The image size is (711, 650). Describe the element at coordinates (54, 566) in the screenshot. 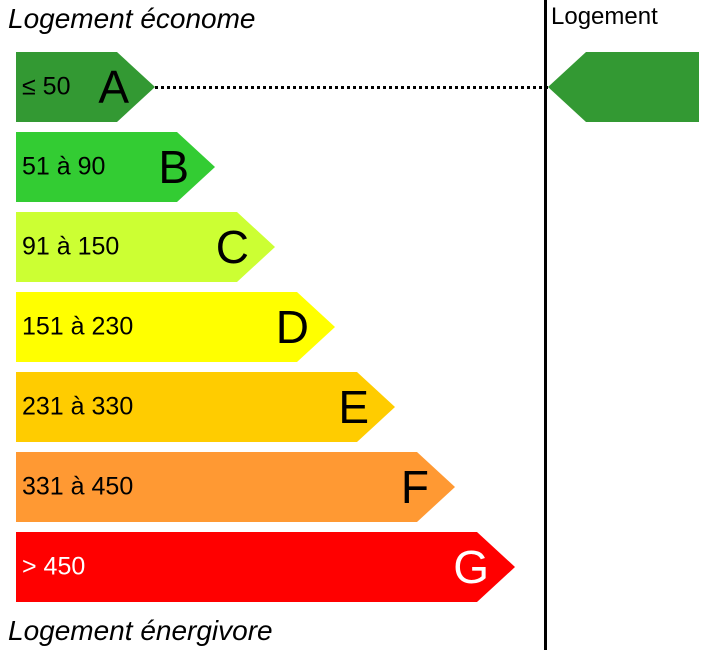

I see `class-range: > 450` at that location.